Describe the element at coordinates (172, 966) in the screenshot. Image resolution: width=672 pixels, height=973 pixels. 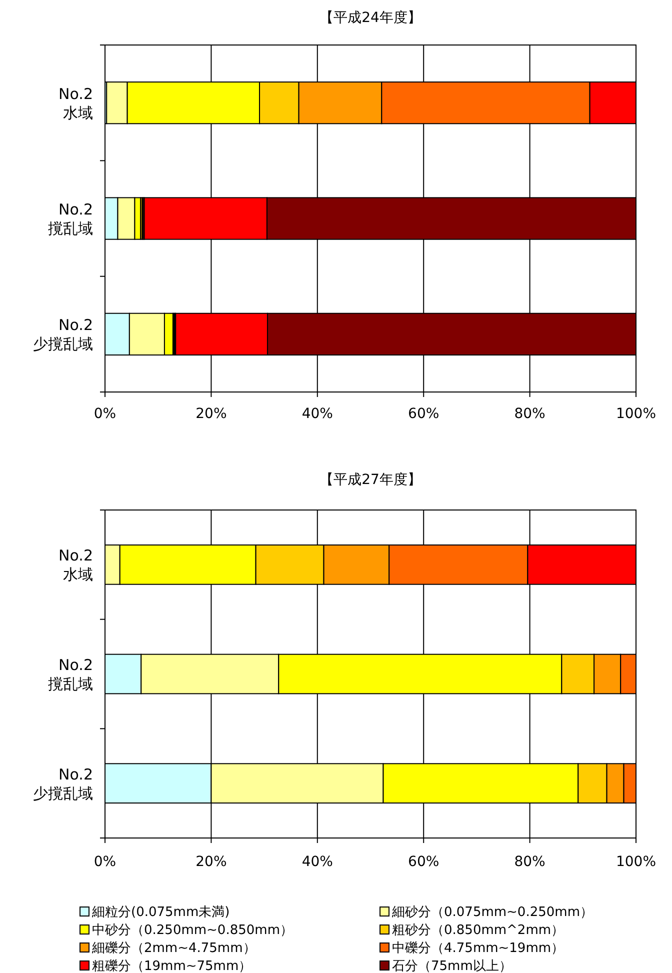
I see `legend-label: 粗礫分（19mm~75mm）` at that location.